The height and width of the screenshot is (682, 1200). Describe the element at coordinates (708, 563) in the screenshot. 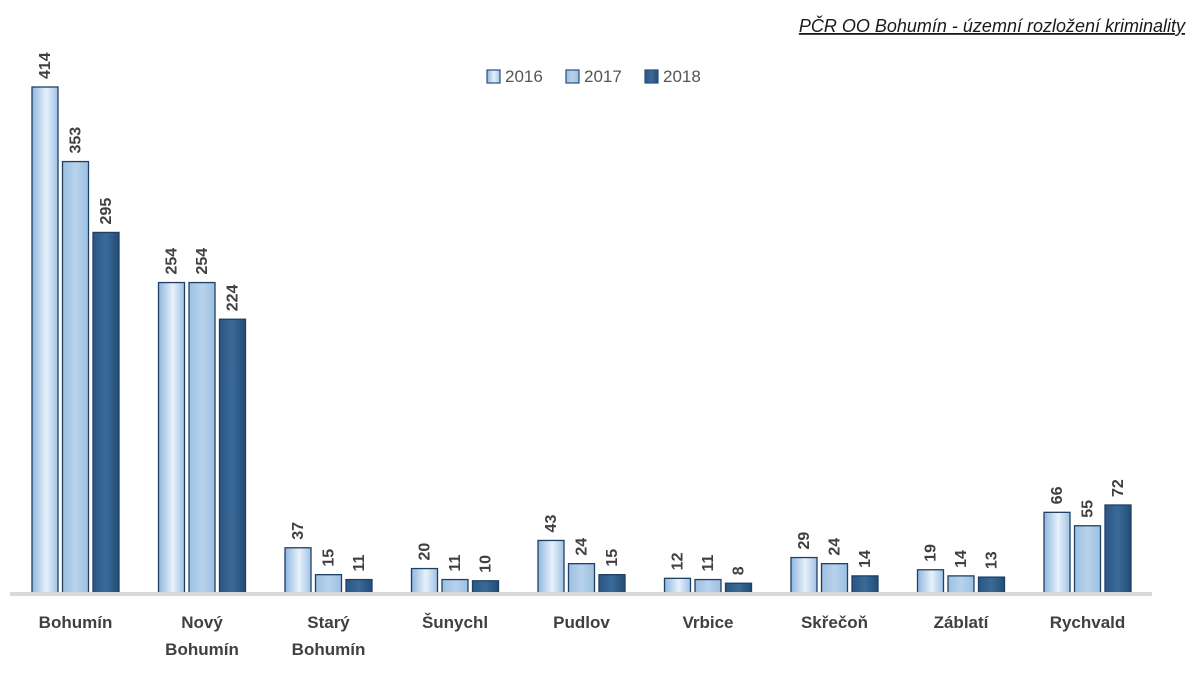

I see `data-label-2017-5: 11` at that location.